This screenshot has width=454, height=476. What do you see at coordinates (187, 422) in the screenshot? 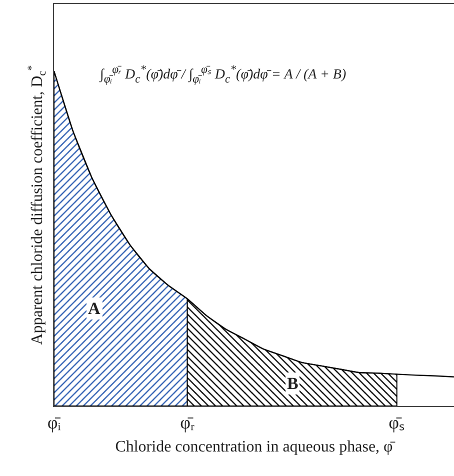
I see `x-tick-label: φ̄ᵣ` at bounding box center [187, 422].